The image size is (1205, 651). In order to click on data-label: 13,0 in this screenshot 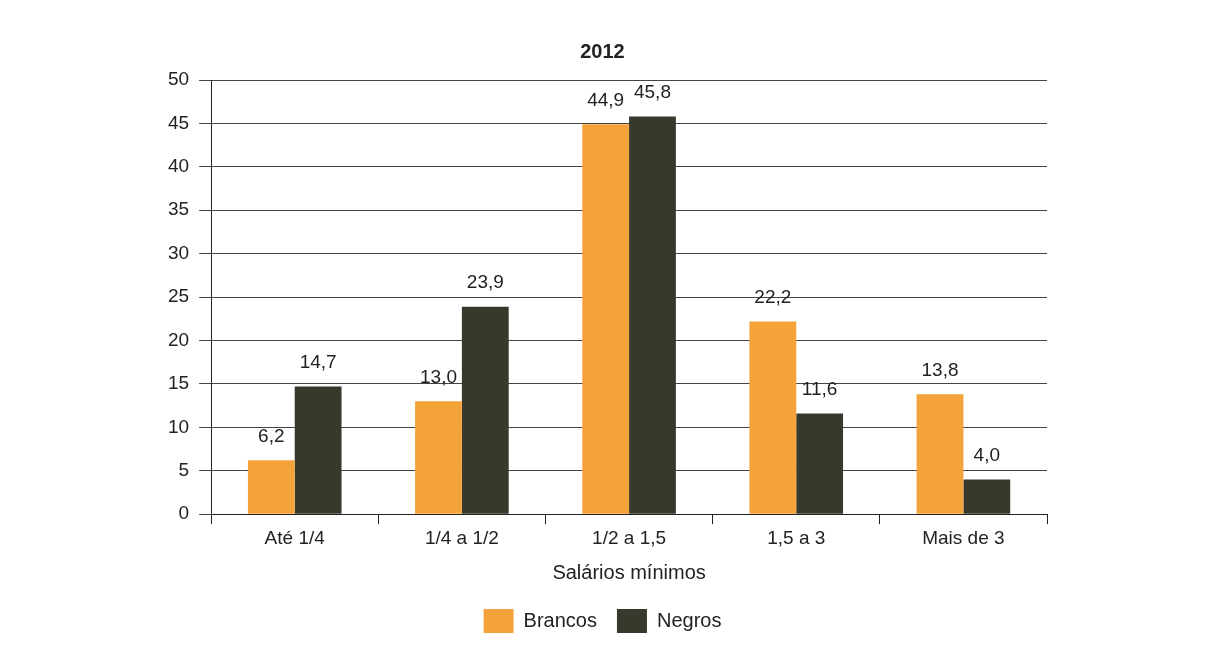, I will do `click(438, 377)`.